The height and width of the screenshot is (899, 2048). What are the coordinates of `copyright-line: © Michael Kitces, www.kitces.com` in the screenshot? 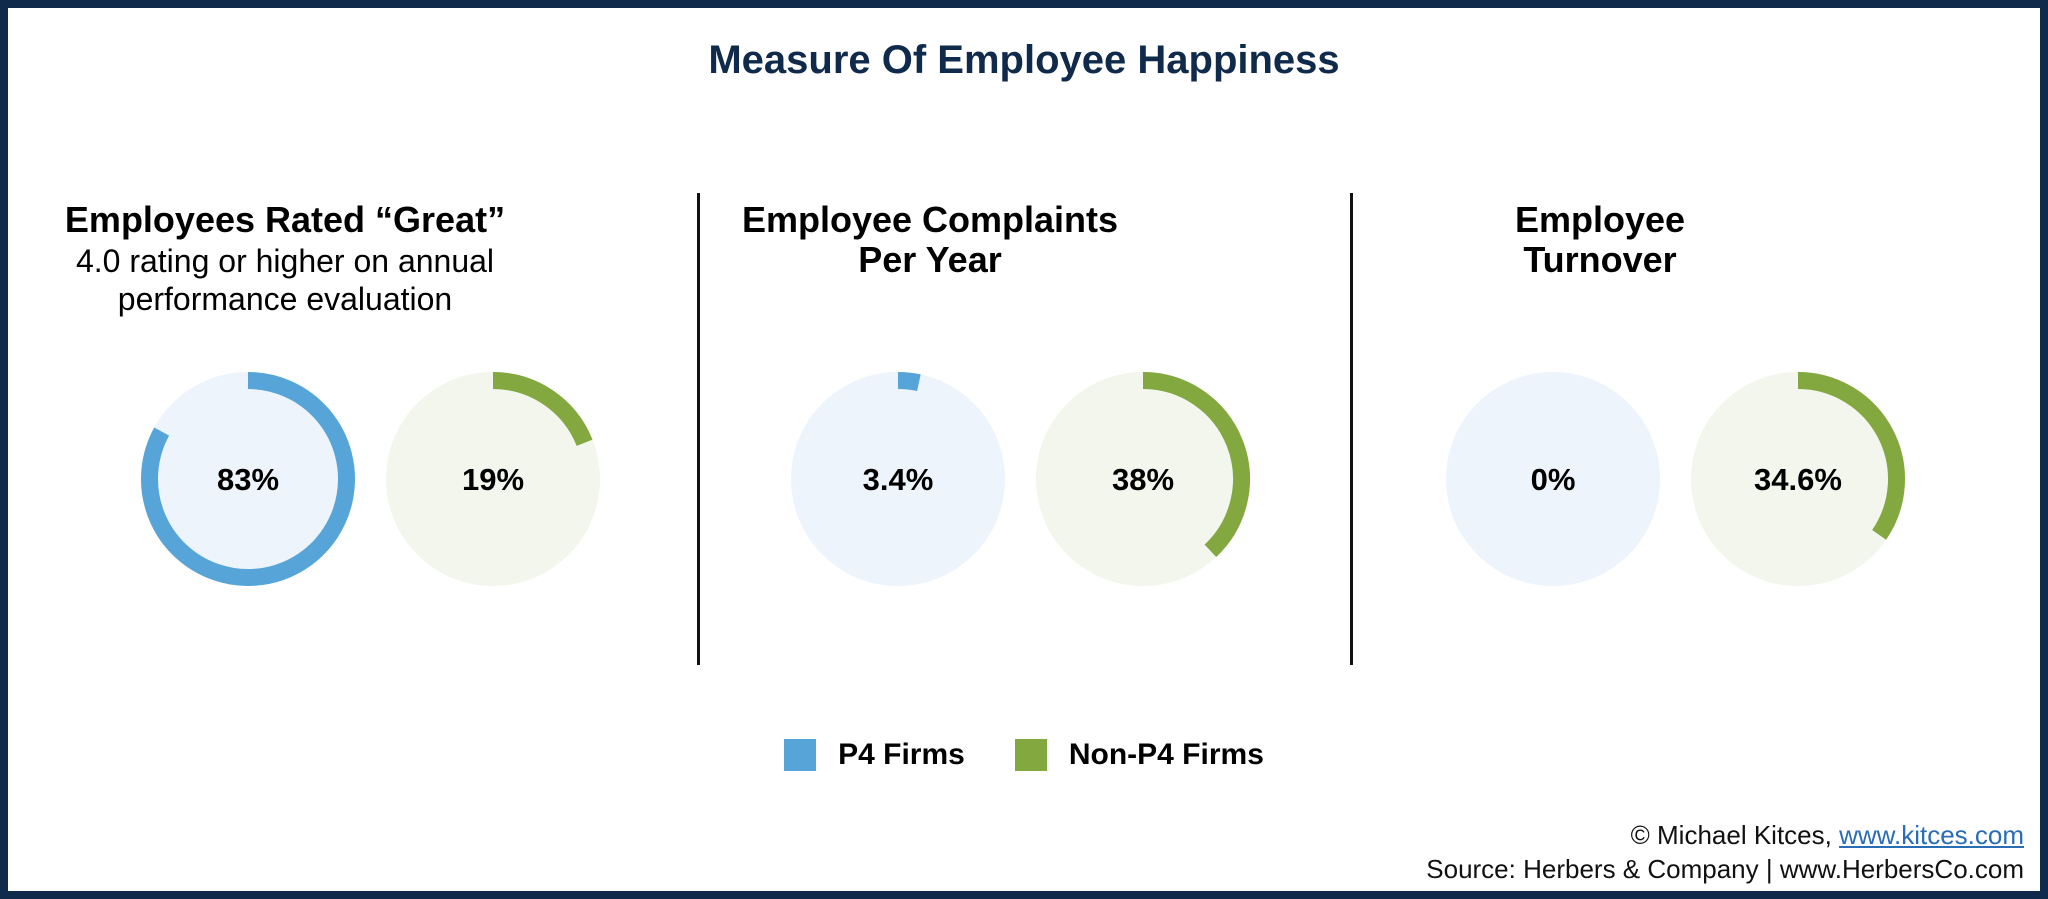 It's located at (1725, 835).